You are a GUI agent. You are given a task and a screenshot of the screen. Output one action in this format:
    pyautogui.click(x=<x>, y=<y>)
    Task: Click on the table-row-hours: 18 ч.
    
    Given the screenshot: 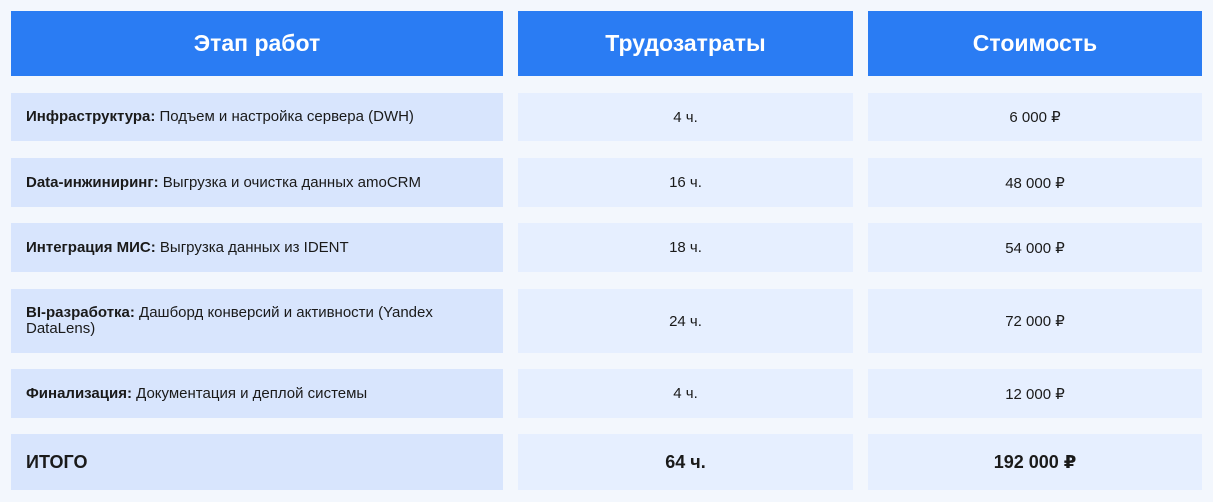 What is the action you would take?
    pyautogui.click(x=685, y=247)
    